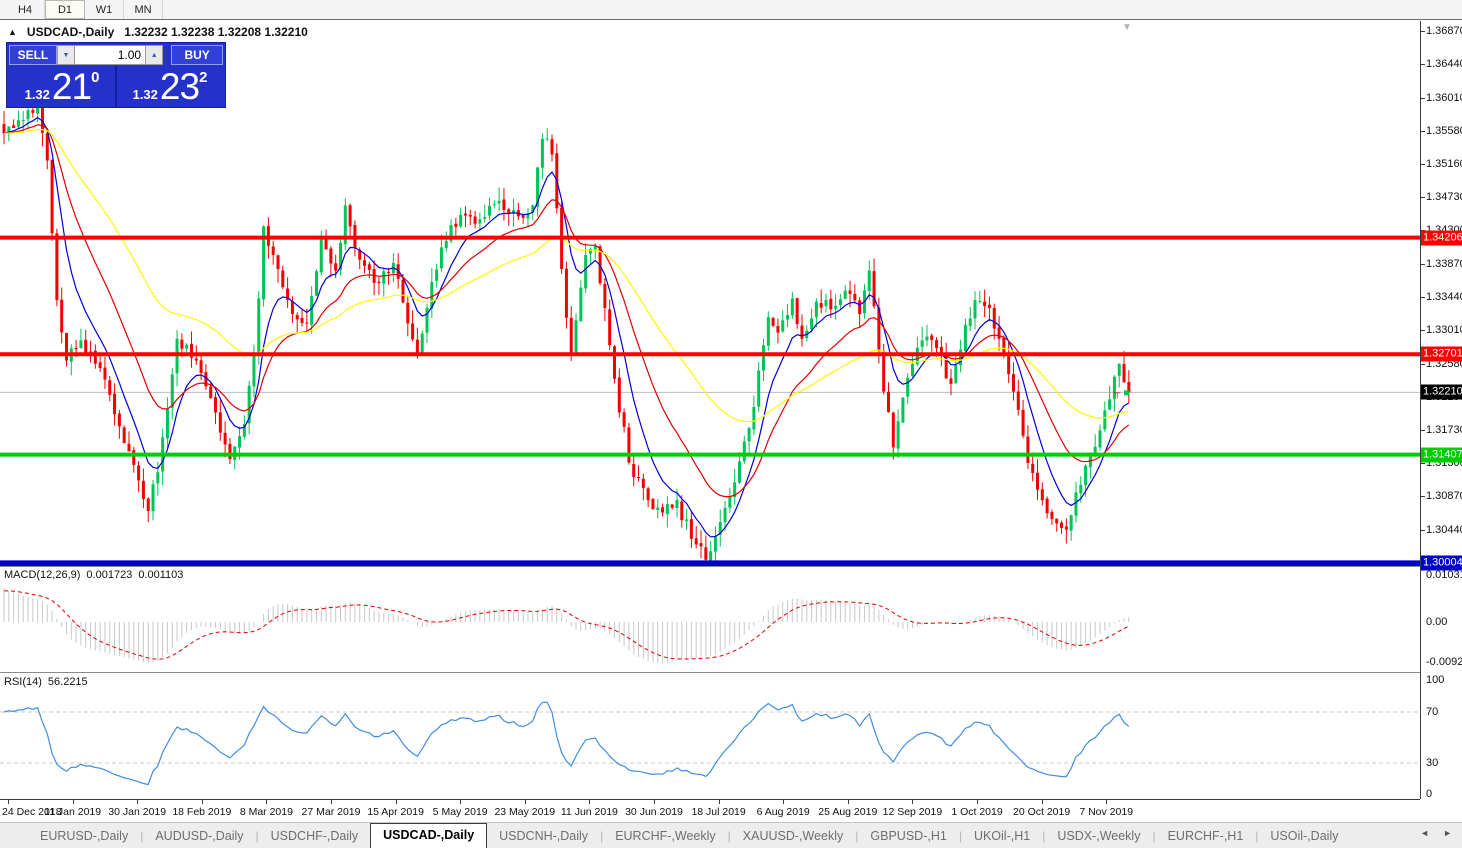 This screenshot has height=848, width=1462. I want to click on macd-pane: MACD(12,26,9) 0.001723 0.001103, so click(710, 619).